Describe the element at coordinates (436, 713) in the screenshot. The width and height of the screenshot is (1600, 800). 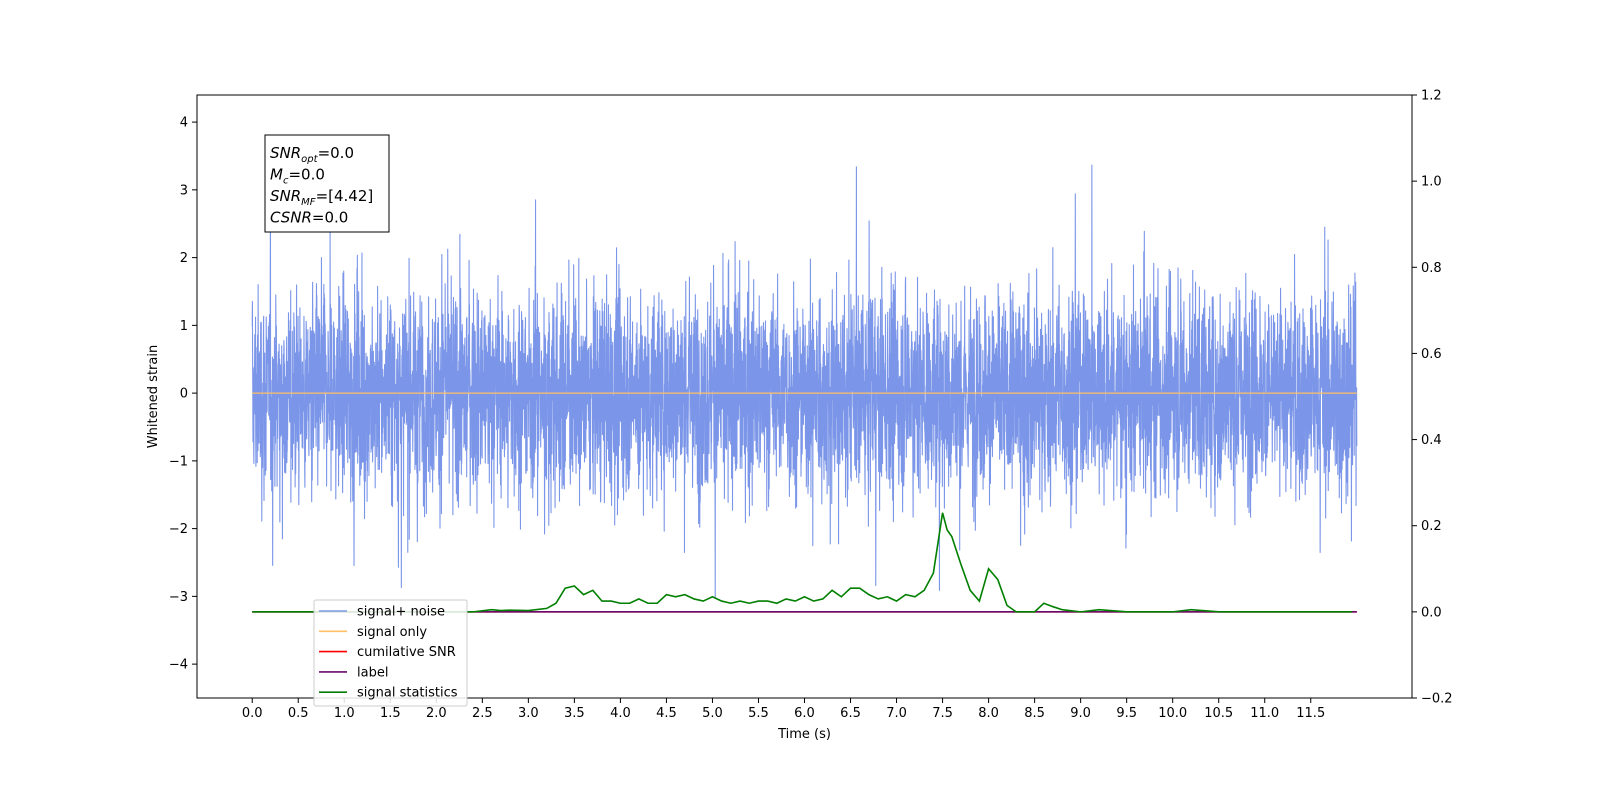
I see `x-tick-label: 2.0` at that location.